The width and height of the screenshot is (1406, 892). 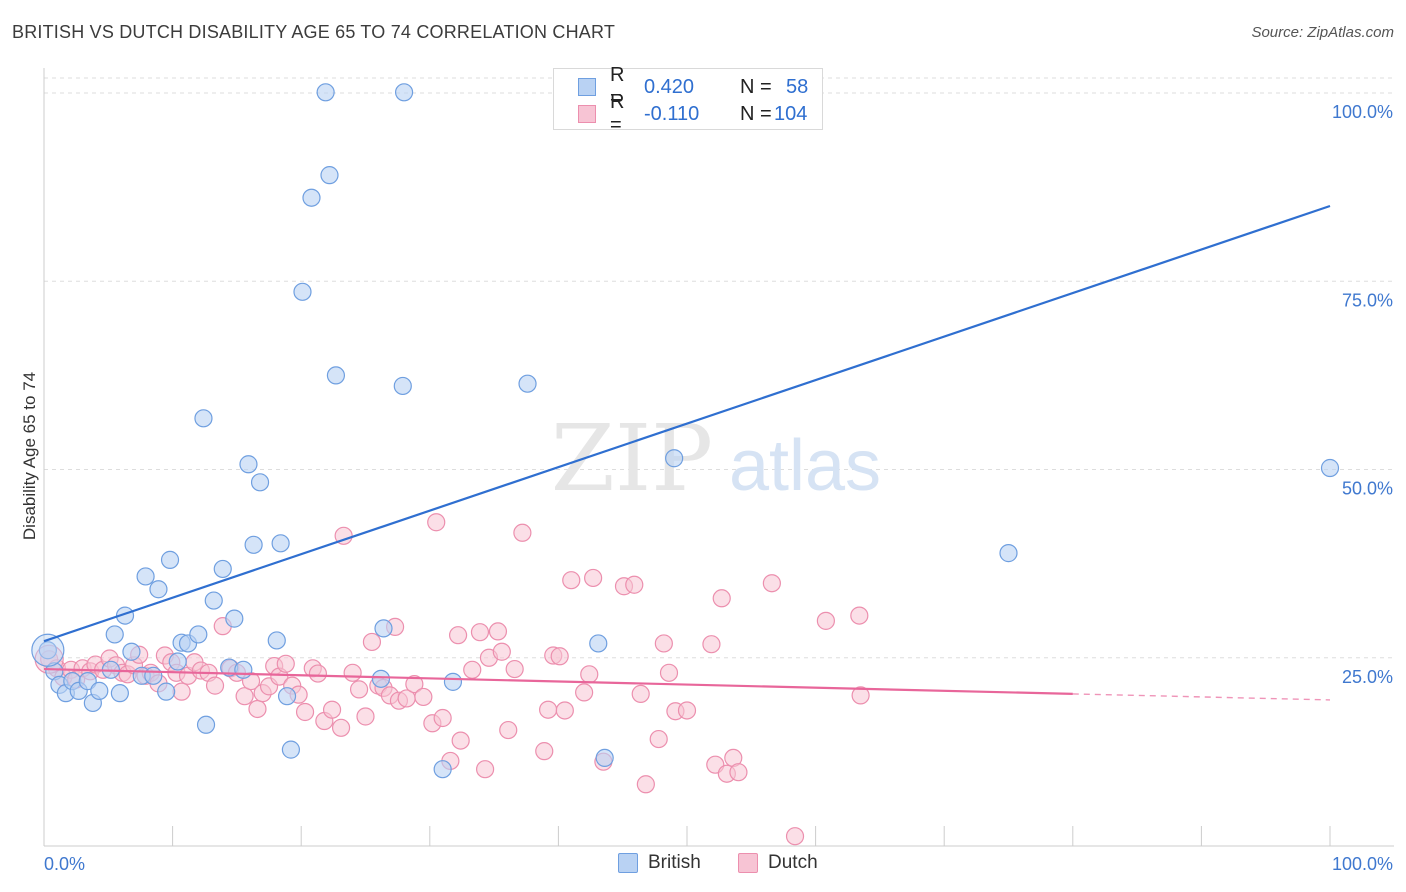 What do you see at coordinates (797, 86) in the screenshot?
I see `british-n-value: 58` at bounding box center [797, 86].